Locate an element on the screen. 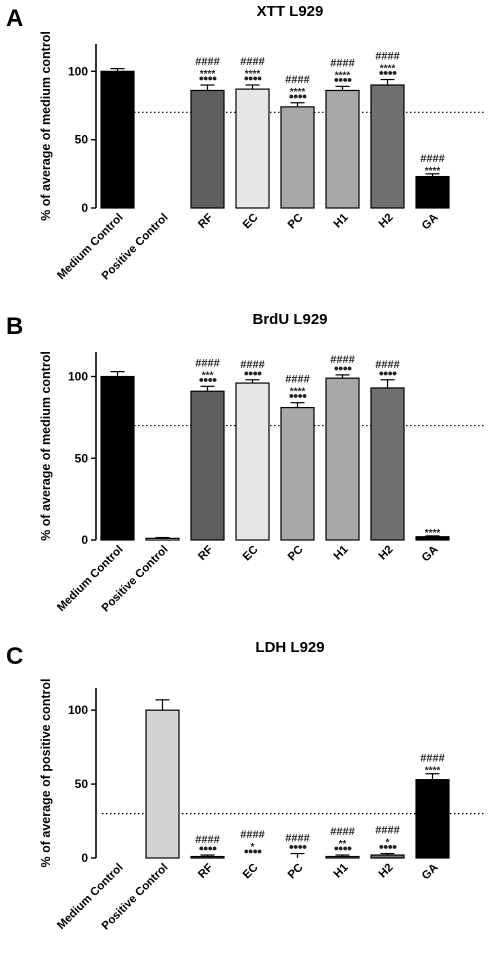 Image resolution: width=498 pixels, height=954 pixels. y-axis-label: % of average of positive control is located at coordinates (46, 773).